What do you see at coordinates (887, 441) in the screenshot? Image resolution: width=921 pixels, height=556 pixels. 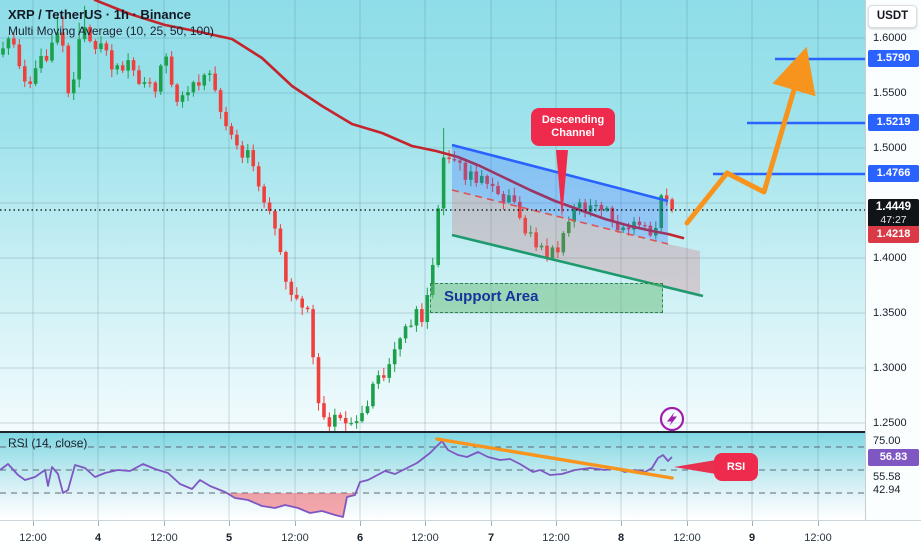 I see `rsi-tick-75.00: 75.00` at bounding box center [887, 441].